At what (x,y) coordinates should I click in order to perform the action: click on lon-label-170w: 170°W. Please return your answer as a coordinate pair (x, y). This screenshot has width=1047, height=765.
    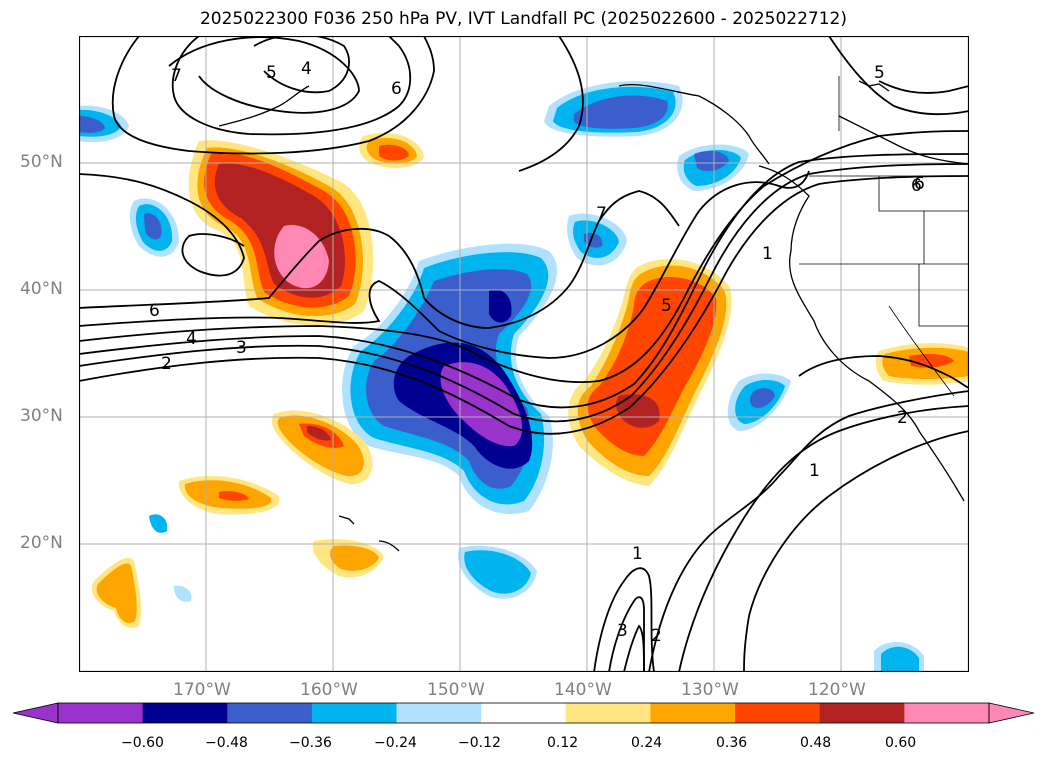
    Looking at the image, I should click on (202, 690).